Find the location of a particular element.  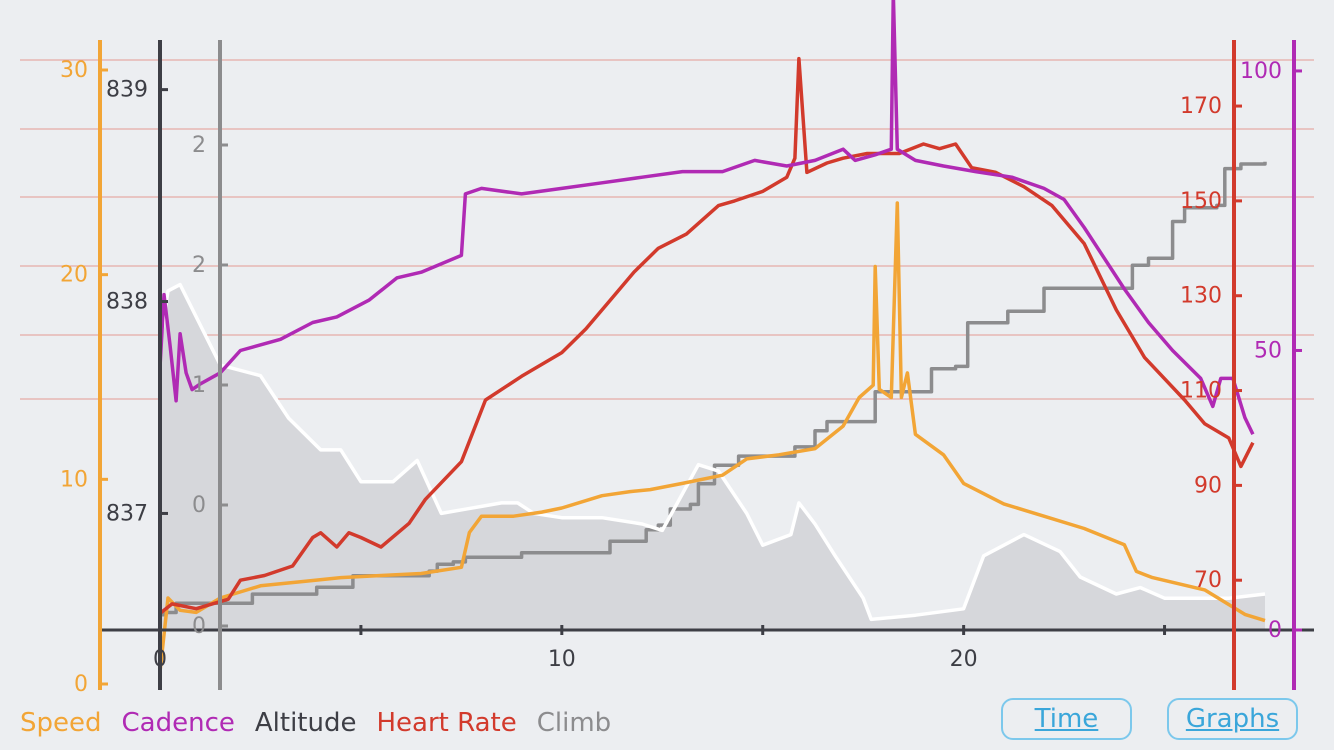

altitude-tick-label-0: 837 is located at coordinates (127, 513).